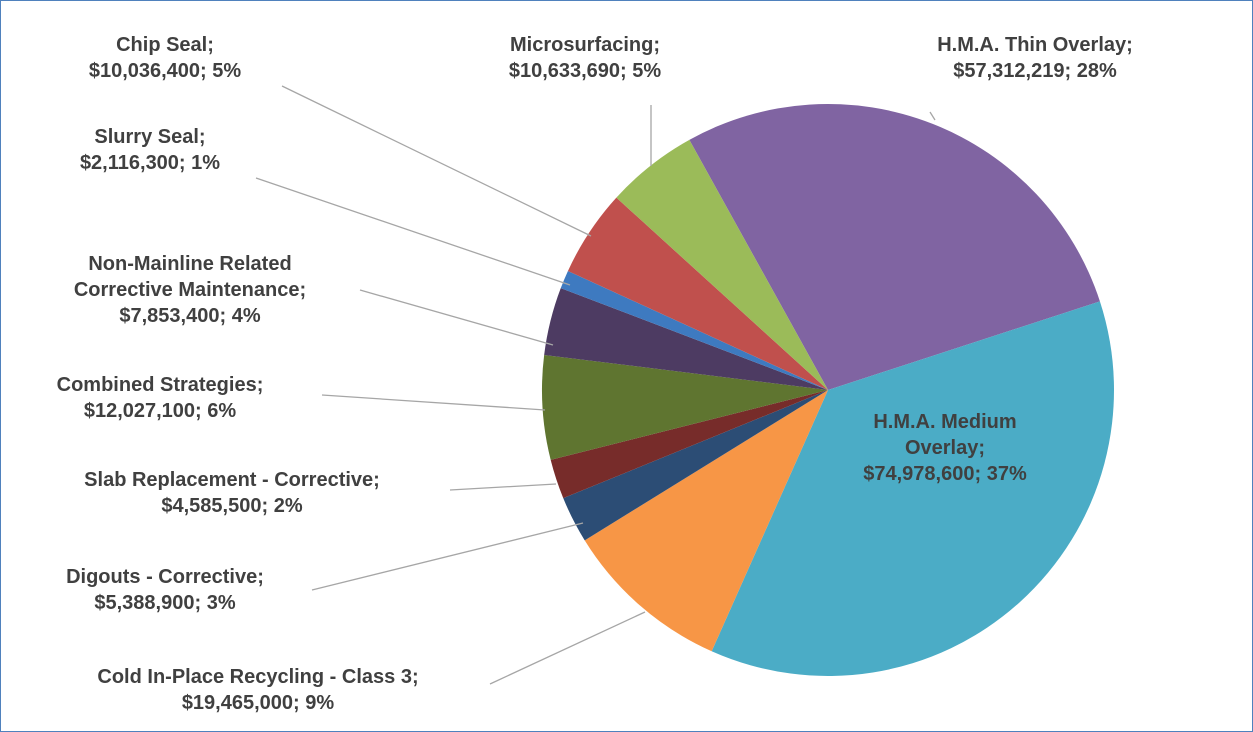 The height and width of the screenshot is (732, 1253). I want to click on category-name: Slab Replacement - Corrective;, so click(232, 480).